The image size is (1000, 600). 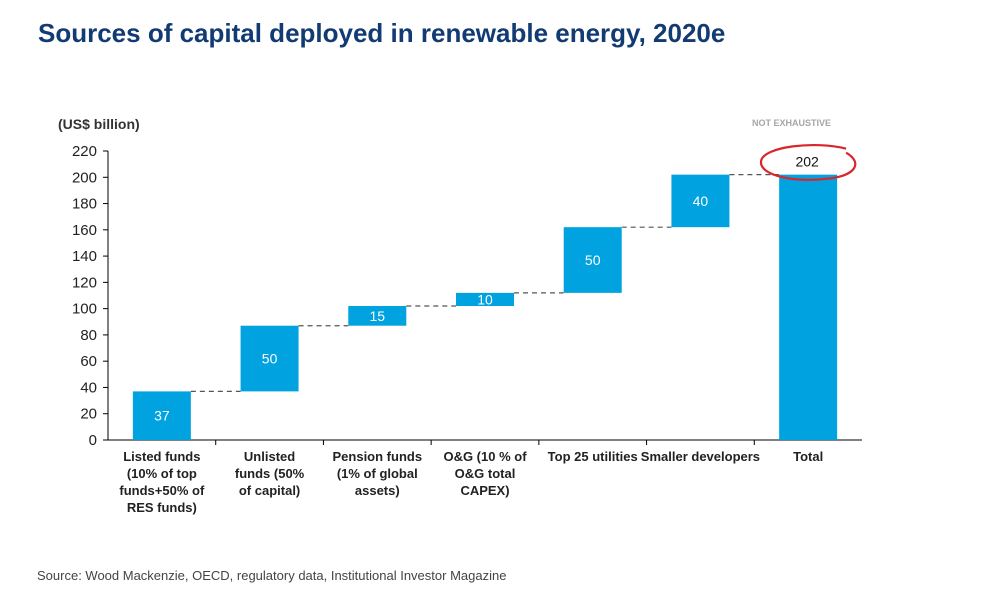 I want to click on y-tick-label: 120, so click(x=84, y=282).